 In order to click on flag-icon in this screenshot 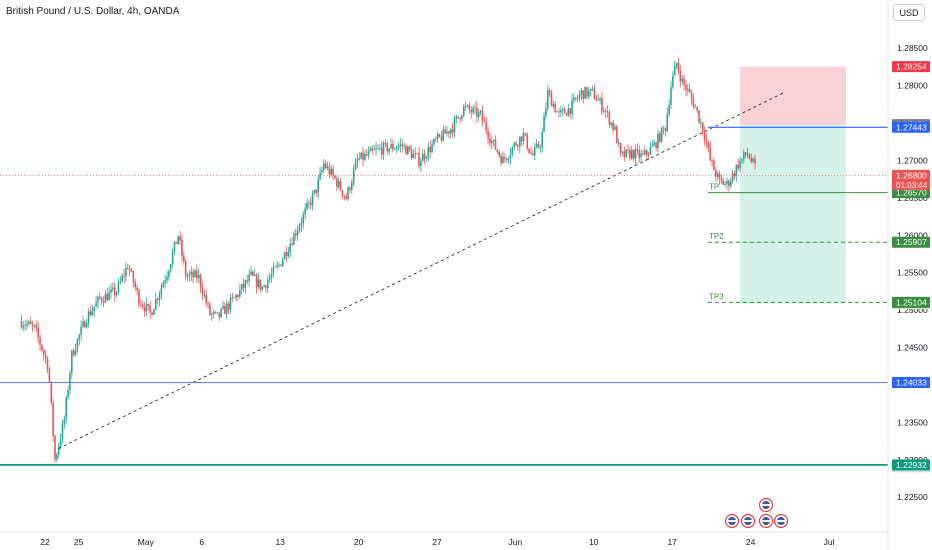, I will do `click(781, 521)`.